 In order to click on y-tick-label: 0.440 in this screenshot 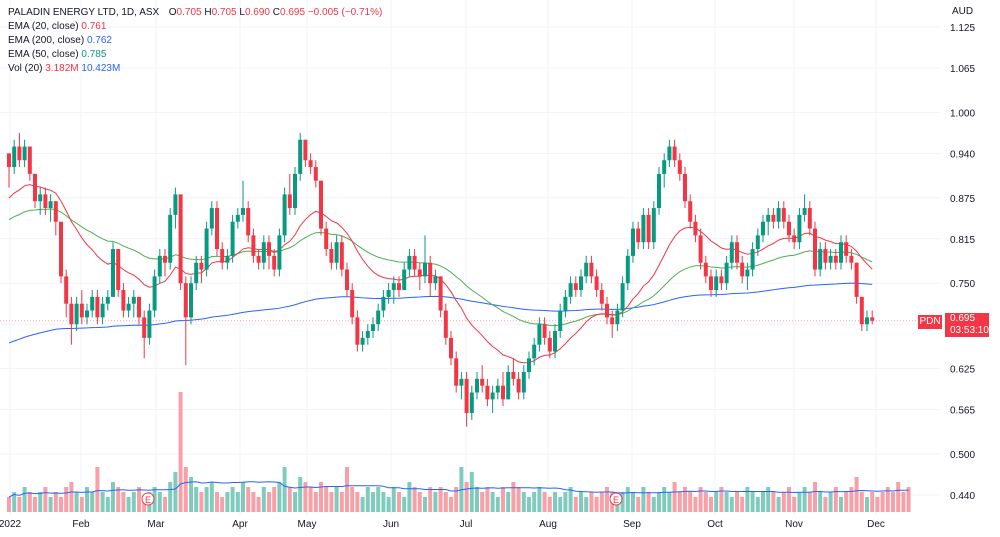, I will do `click(962, 496)`.